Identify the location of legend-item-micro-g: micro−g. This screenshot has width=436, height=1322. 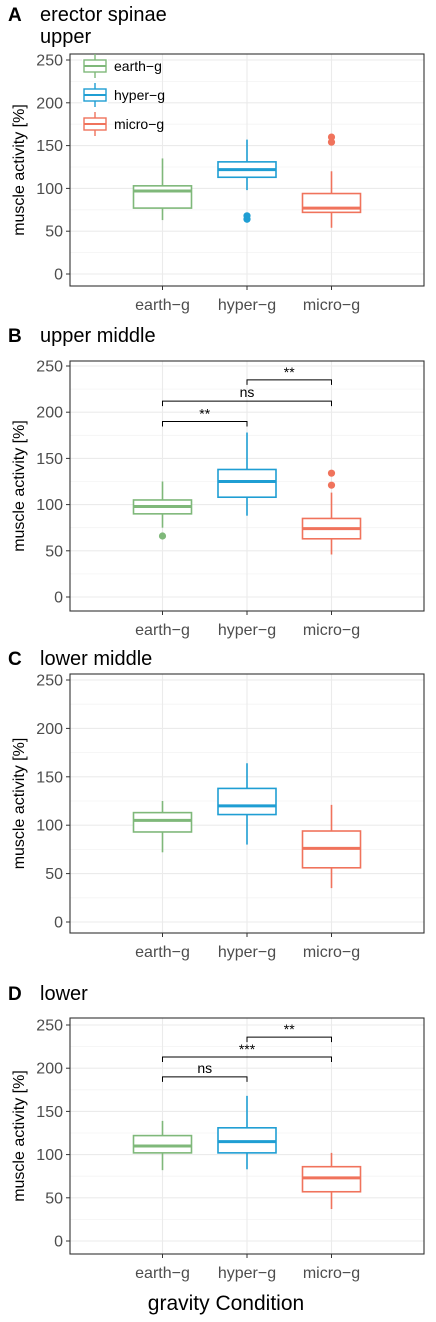
(123, 124).